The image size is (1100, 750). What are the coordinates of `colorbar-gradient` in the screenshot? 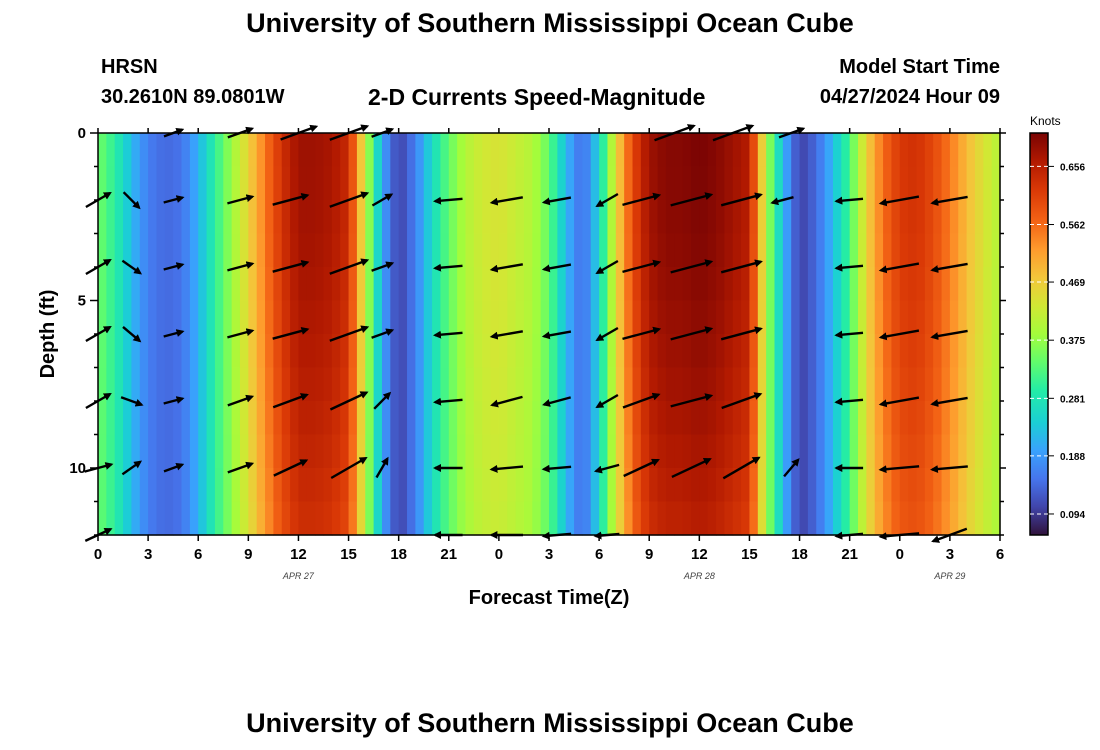 It's located at (1039, 334).